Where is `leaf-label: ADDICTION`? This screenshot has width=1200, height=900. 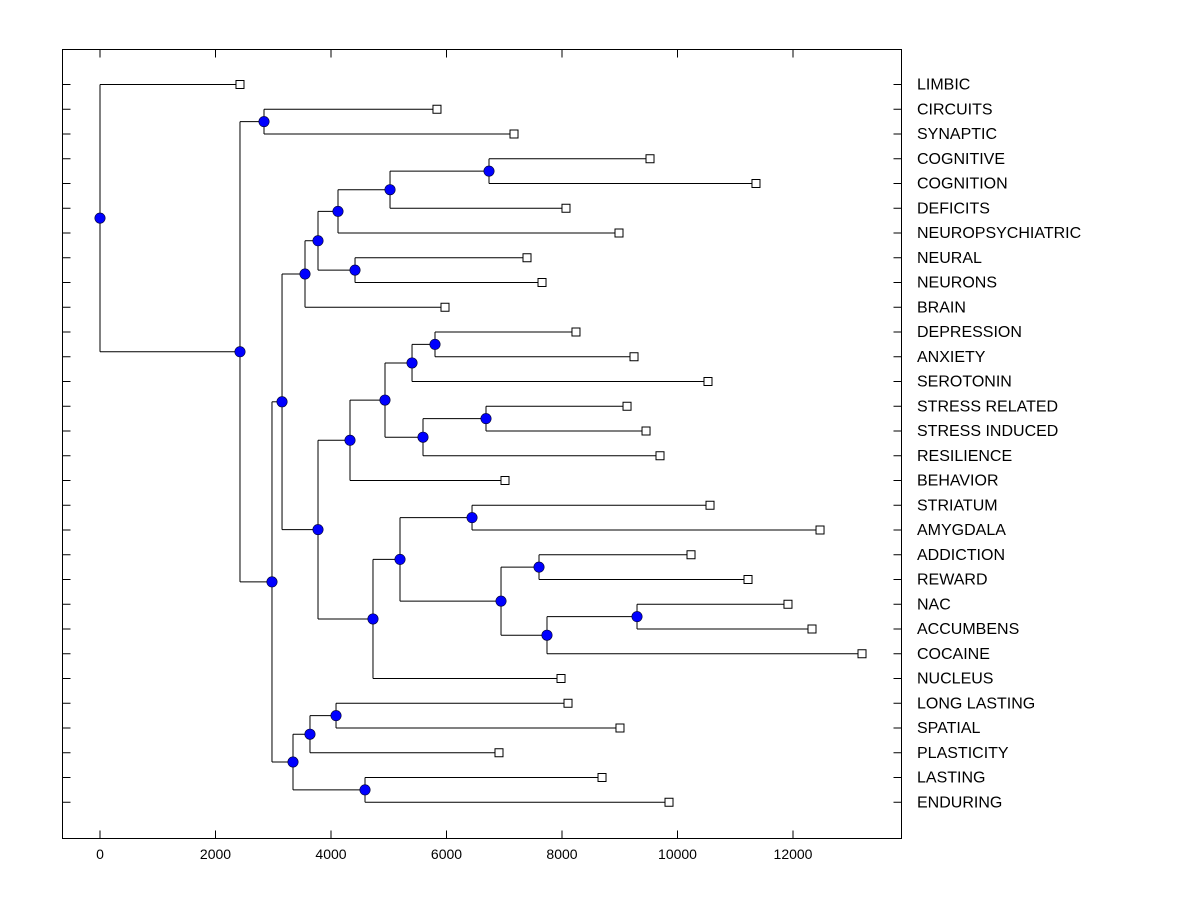
leaf-label: ADDICTION is located at coordinates (961, 555).